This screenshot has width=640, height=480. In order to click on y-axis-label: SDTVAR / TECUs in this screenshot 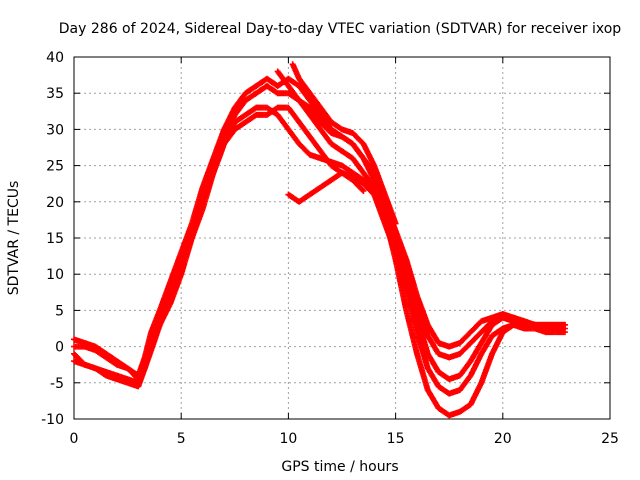, I will do `click(14, 238)`.